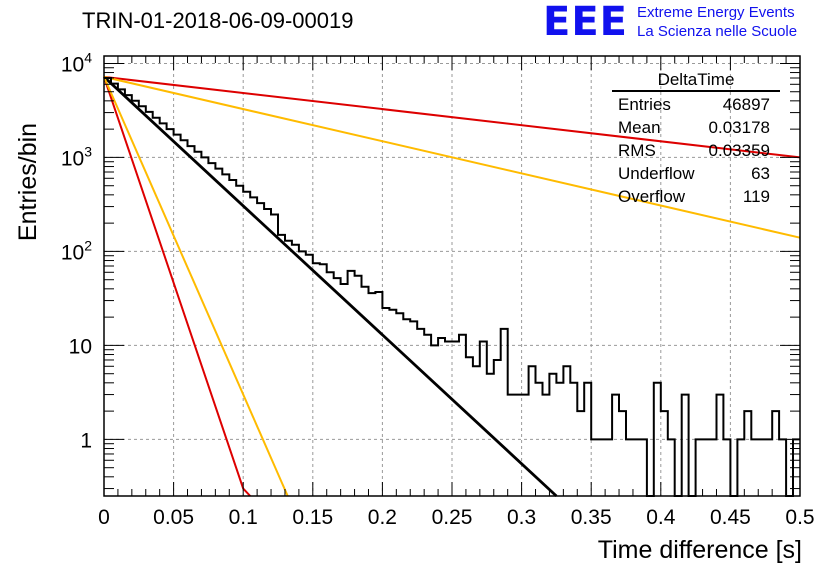  I want to click on y-tick-label: 1, so click(86, 440).